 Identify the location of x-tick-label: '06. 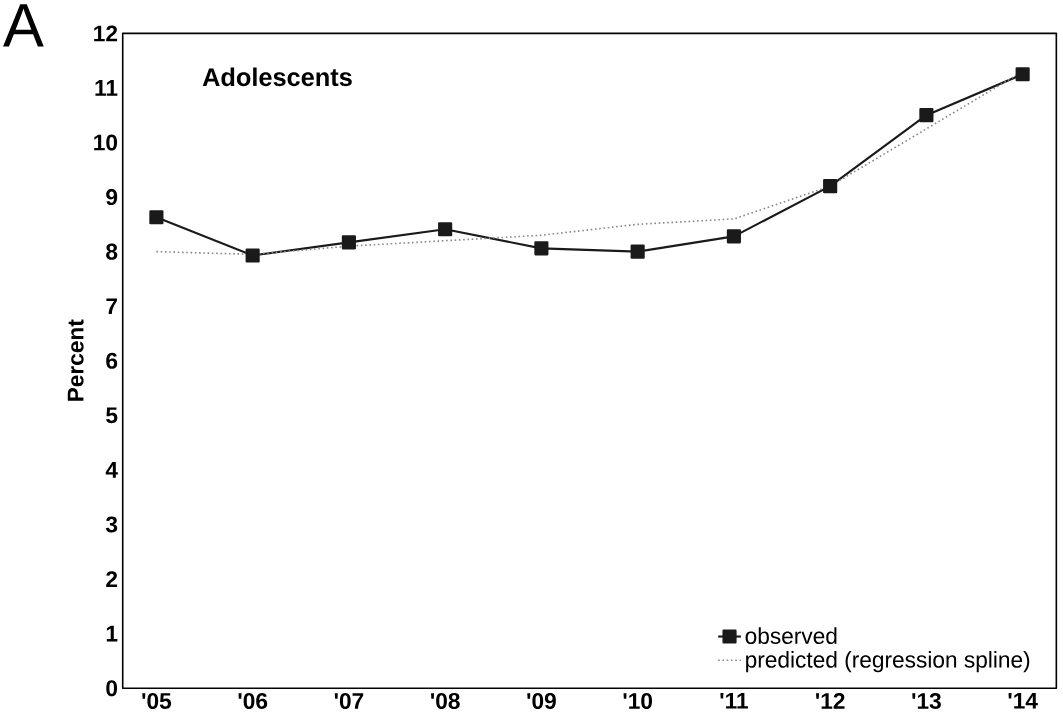
(253, 700).